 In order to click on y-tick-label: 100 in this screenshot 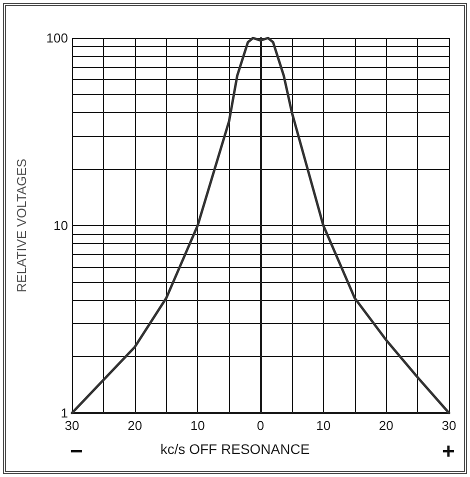, I will do `click(57, 38)`.